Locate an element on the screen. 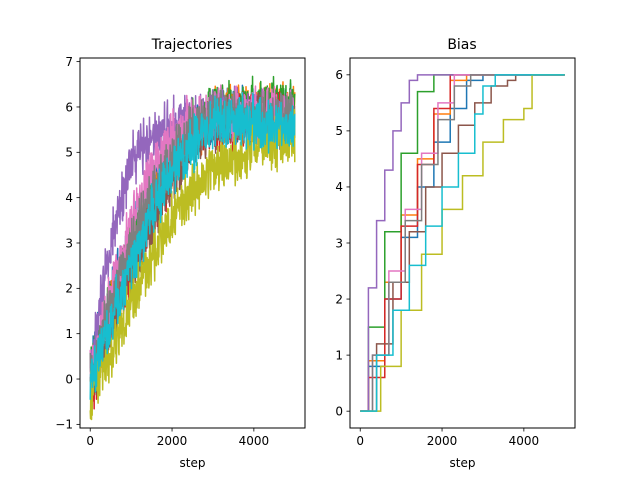  trajectories-y-tick-label: 1 is located at coordinates (69, 334).